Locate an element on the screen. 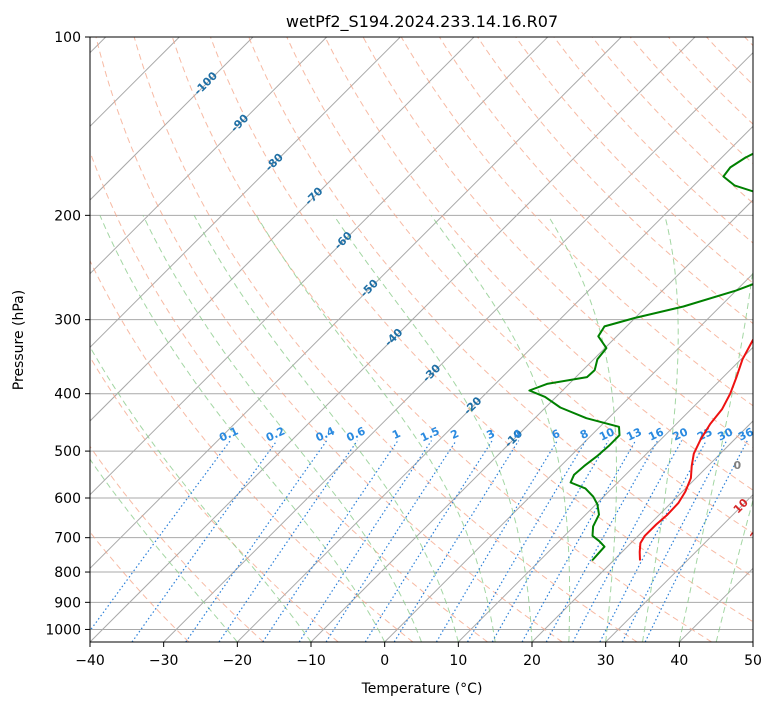 The width and height of the screenshot is (775, 708). isotherm-label: -40 is located at coordinates (393, 337).